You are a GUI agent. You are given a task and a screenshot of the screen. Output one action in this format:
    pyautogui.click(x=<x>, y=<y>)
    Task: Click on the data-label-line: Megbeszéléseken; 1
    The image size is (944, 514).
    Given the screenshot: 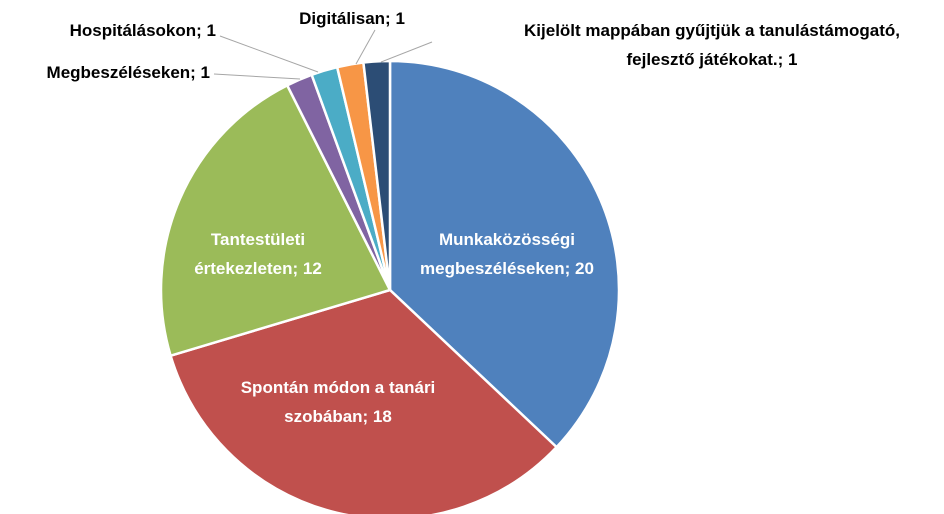 What is the action you would take?
    pyautogui.click(x=128, y=72)
    